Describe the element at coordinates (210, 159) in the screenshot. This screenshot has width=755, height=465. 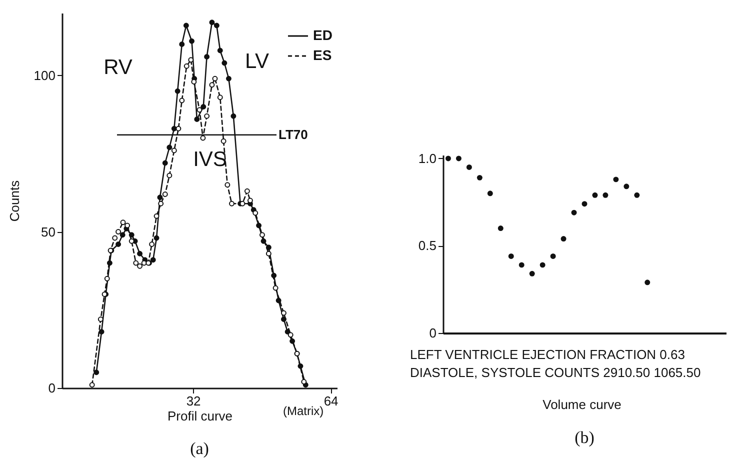
I see `annotation: IVS` at that location.